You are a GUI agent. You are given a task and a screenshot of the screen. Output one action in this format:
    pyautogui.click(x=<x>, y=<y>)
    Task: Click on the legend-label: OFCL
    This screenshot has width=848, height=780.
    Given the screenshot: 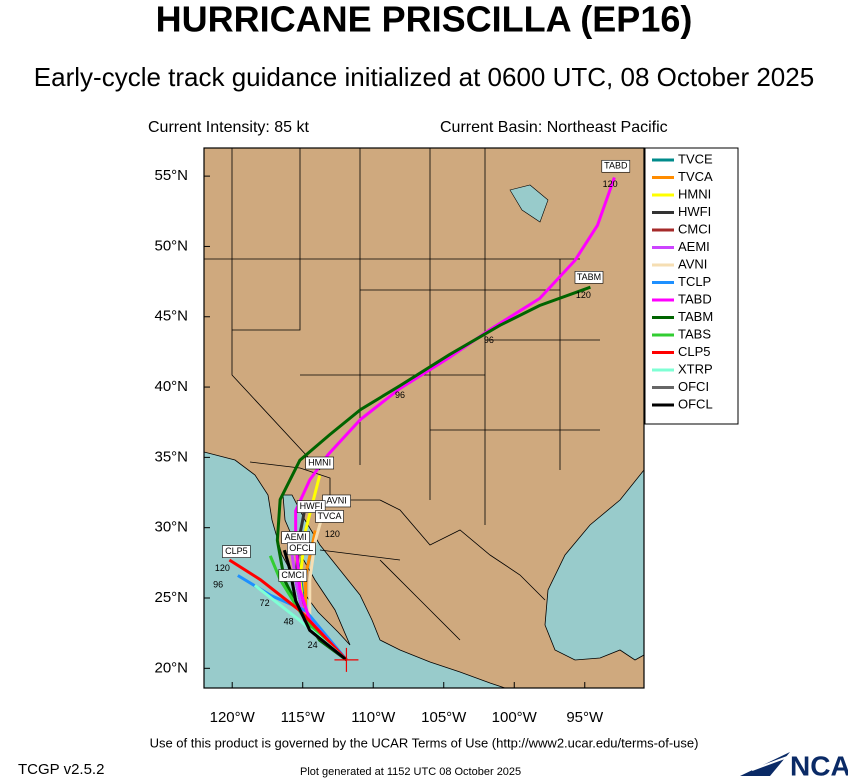 What is the action you would take?
    pyautogui.click(x=695, y=403)
    